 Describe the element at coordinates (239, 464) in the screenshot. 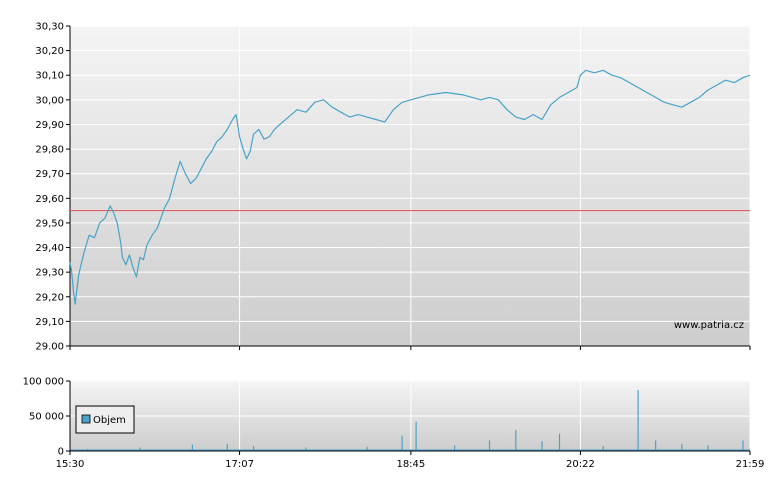

I see `x-tick-label: 17:07` at that location.